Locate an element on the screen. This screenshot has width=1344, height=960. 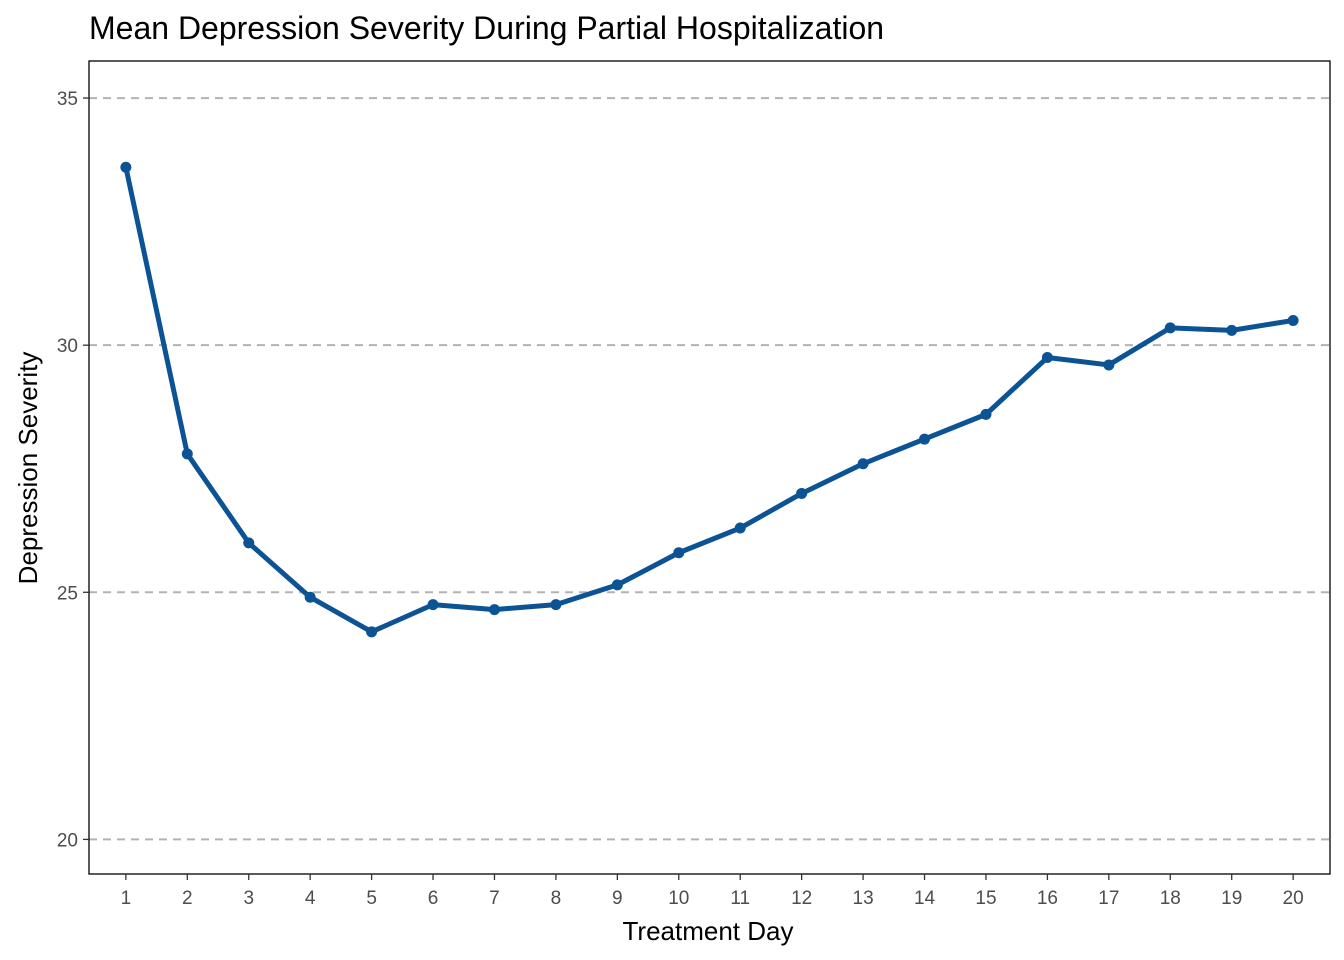
x-tick-label: 2 is located at coordinates (187, 898).